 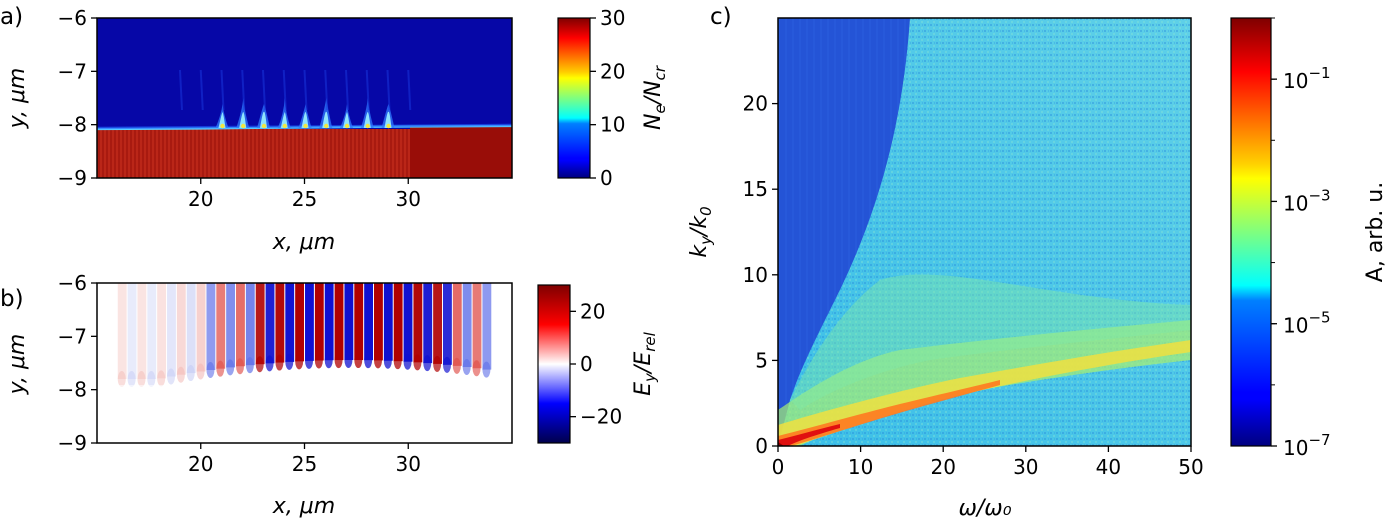 What do you see at coordinates (645, 363) in the screenshot?
I see `panel-b-colorbar-label: Ey/Erel` at bounding box center [645, 363].